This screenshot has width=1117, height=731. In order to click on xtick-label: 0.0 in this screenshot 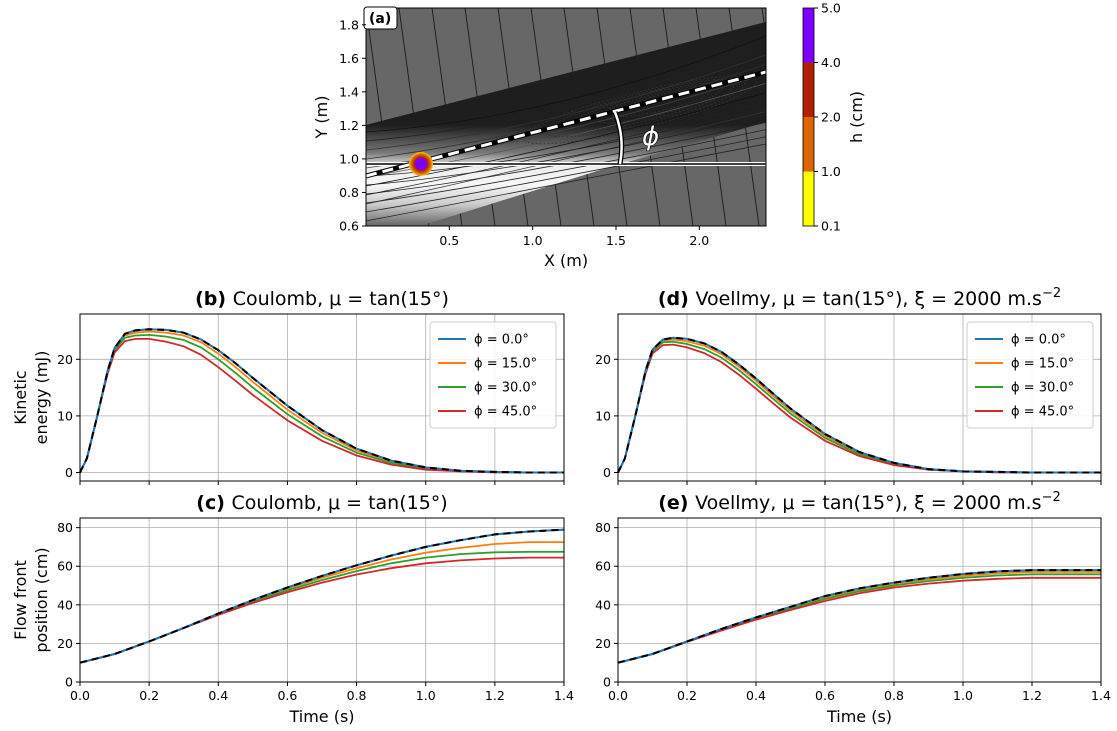, I will do `click(618, 695)`.